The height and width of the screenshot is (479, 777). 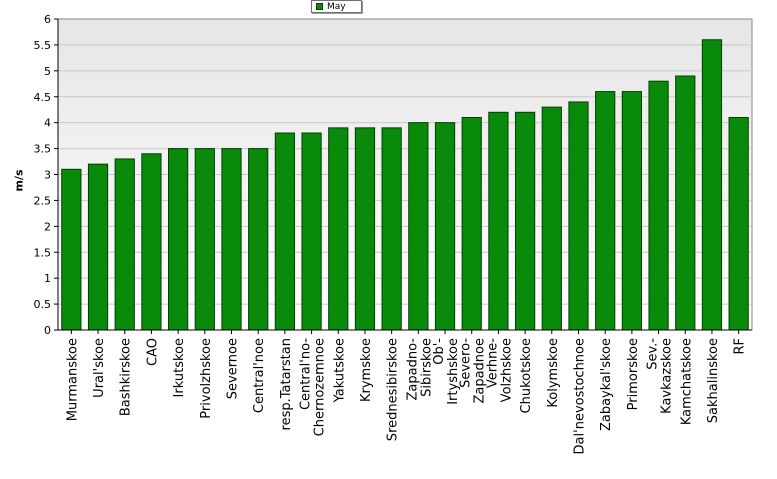 What do you see at coordinates (206, 378) in the screenshot?
I see `x-tick-label: Privolzhskoe` at bounding box center [206, 378].